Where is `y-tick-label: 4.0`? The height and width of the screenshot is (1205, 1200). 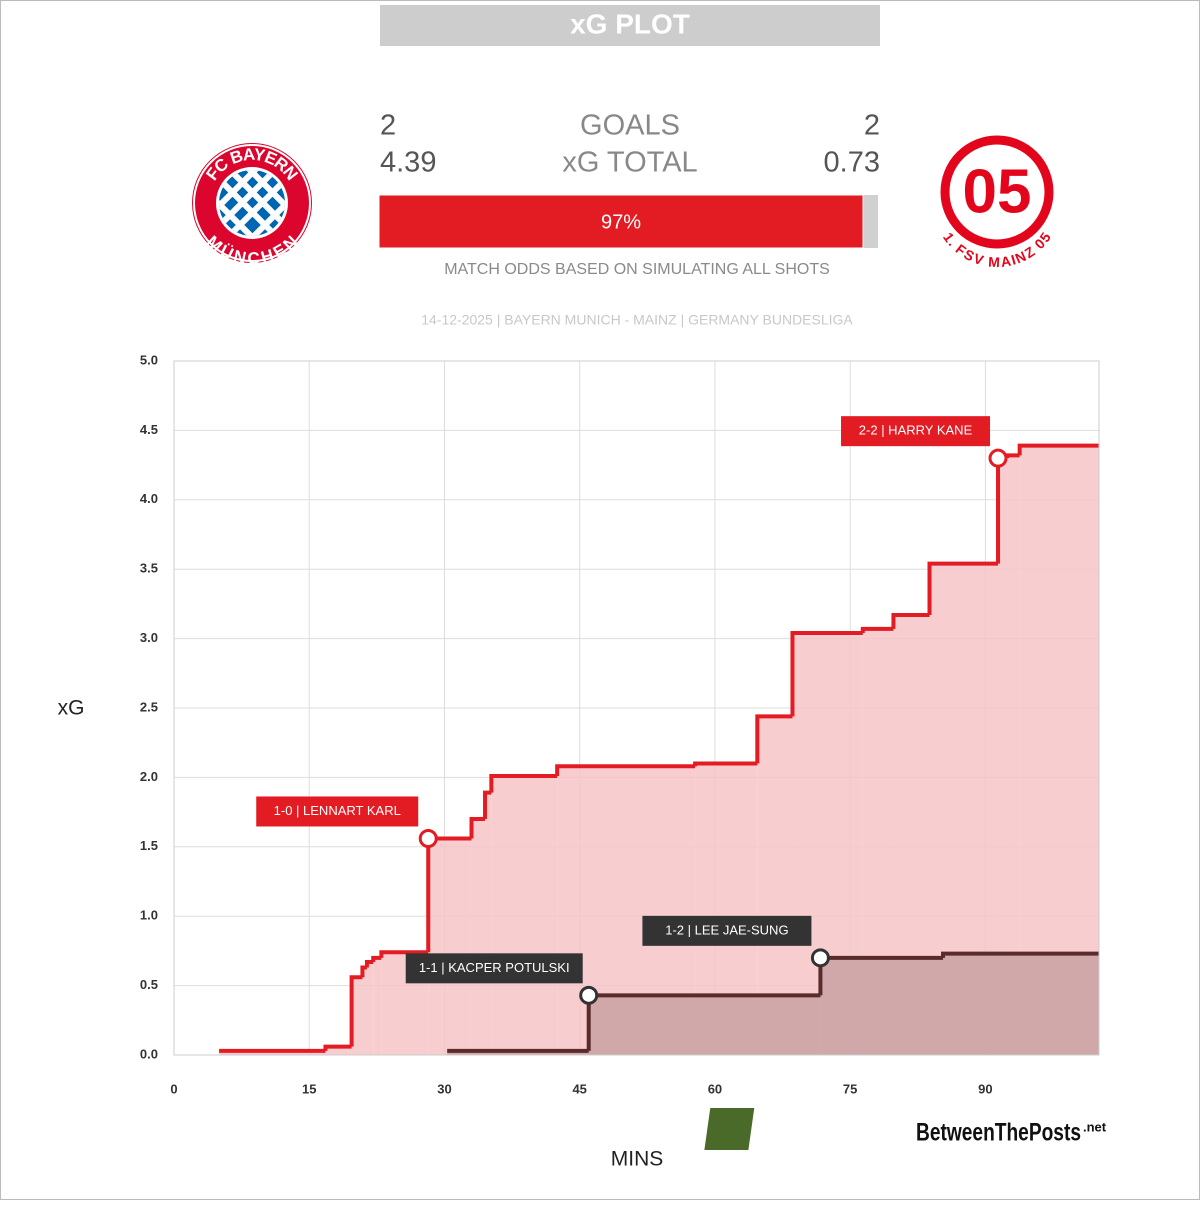 y-tick-label: 4.0 is located at coordinates (149, 498).